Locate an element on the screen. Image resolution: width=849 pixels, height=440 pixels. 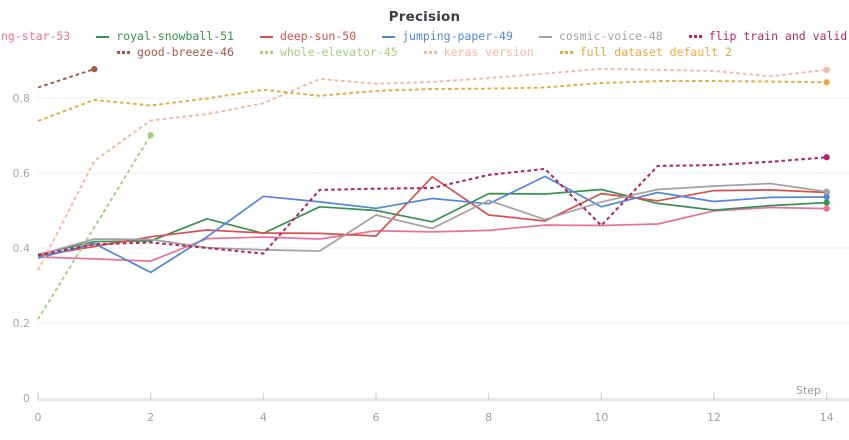
y-tick-label-0.8: 0.8 is located at coordinates (21, 98).